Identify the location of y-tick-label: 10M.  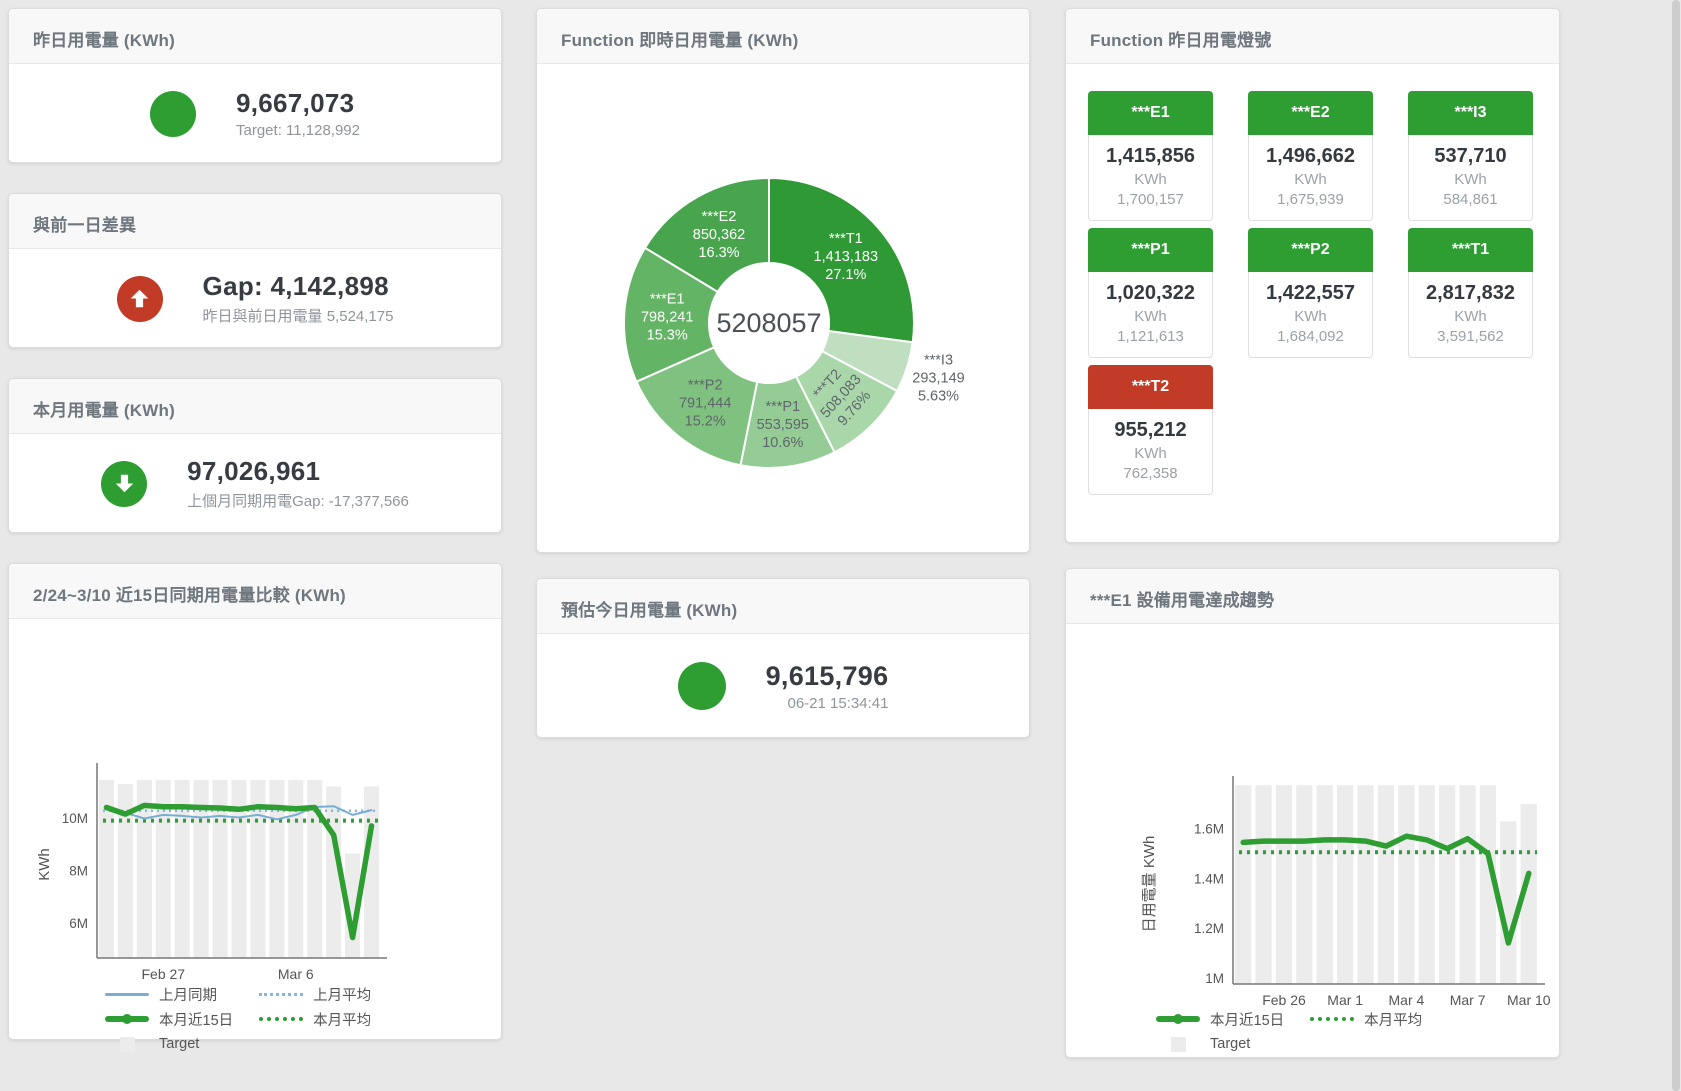
(75, 818).